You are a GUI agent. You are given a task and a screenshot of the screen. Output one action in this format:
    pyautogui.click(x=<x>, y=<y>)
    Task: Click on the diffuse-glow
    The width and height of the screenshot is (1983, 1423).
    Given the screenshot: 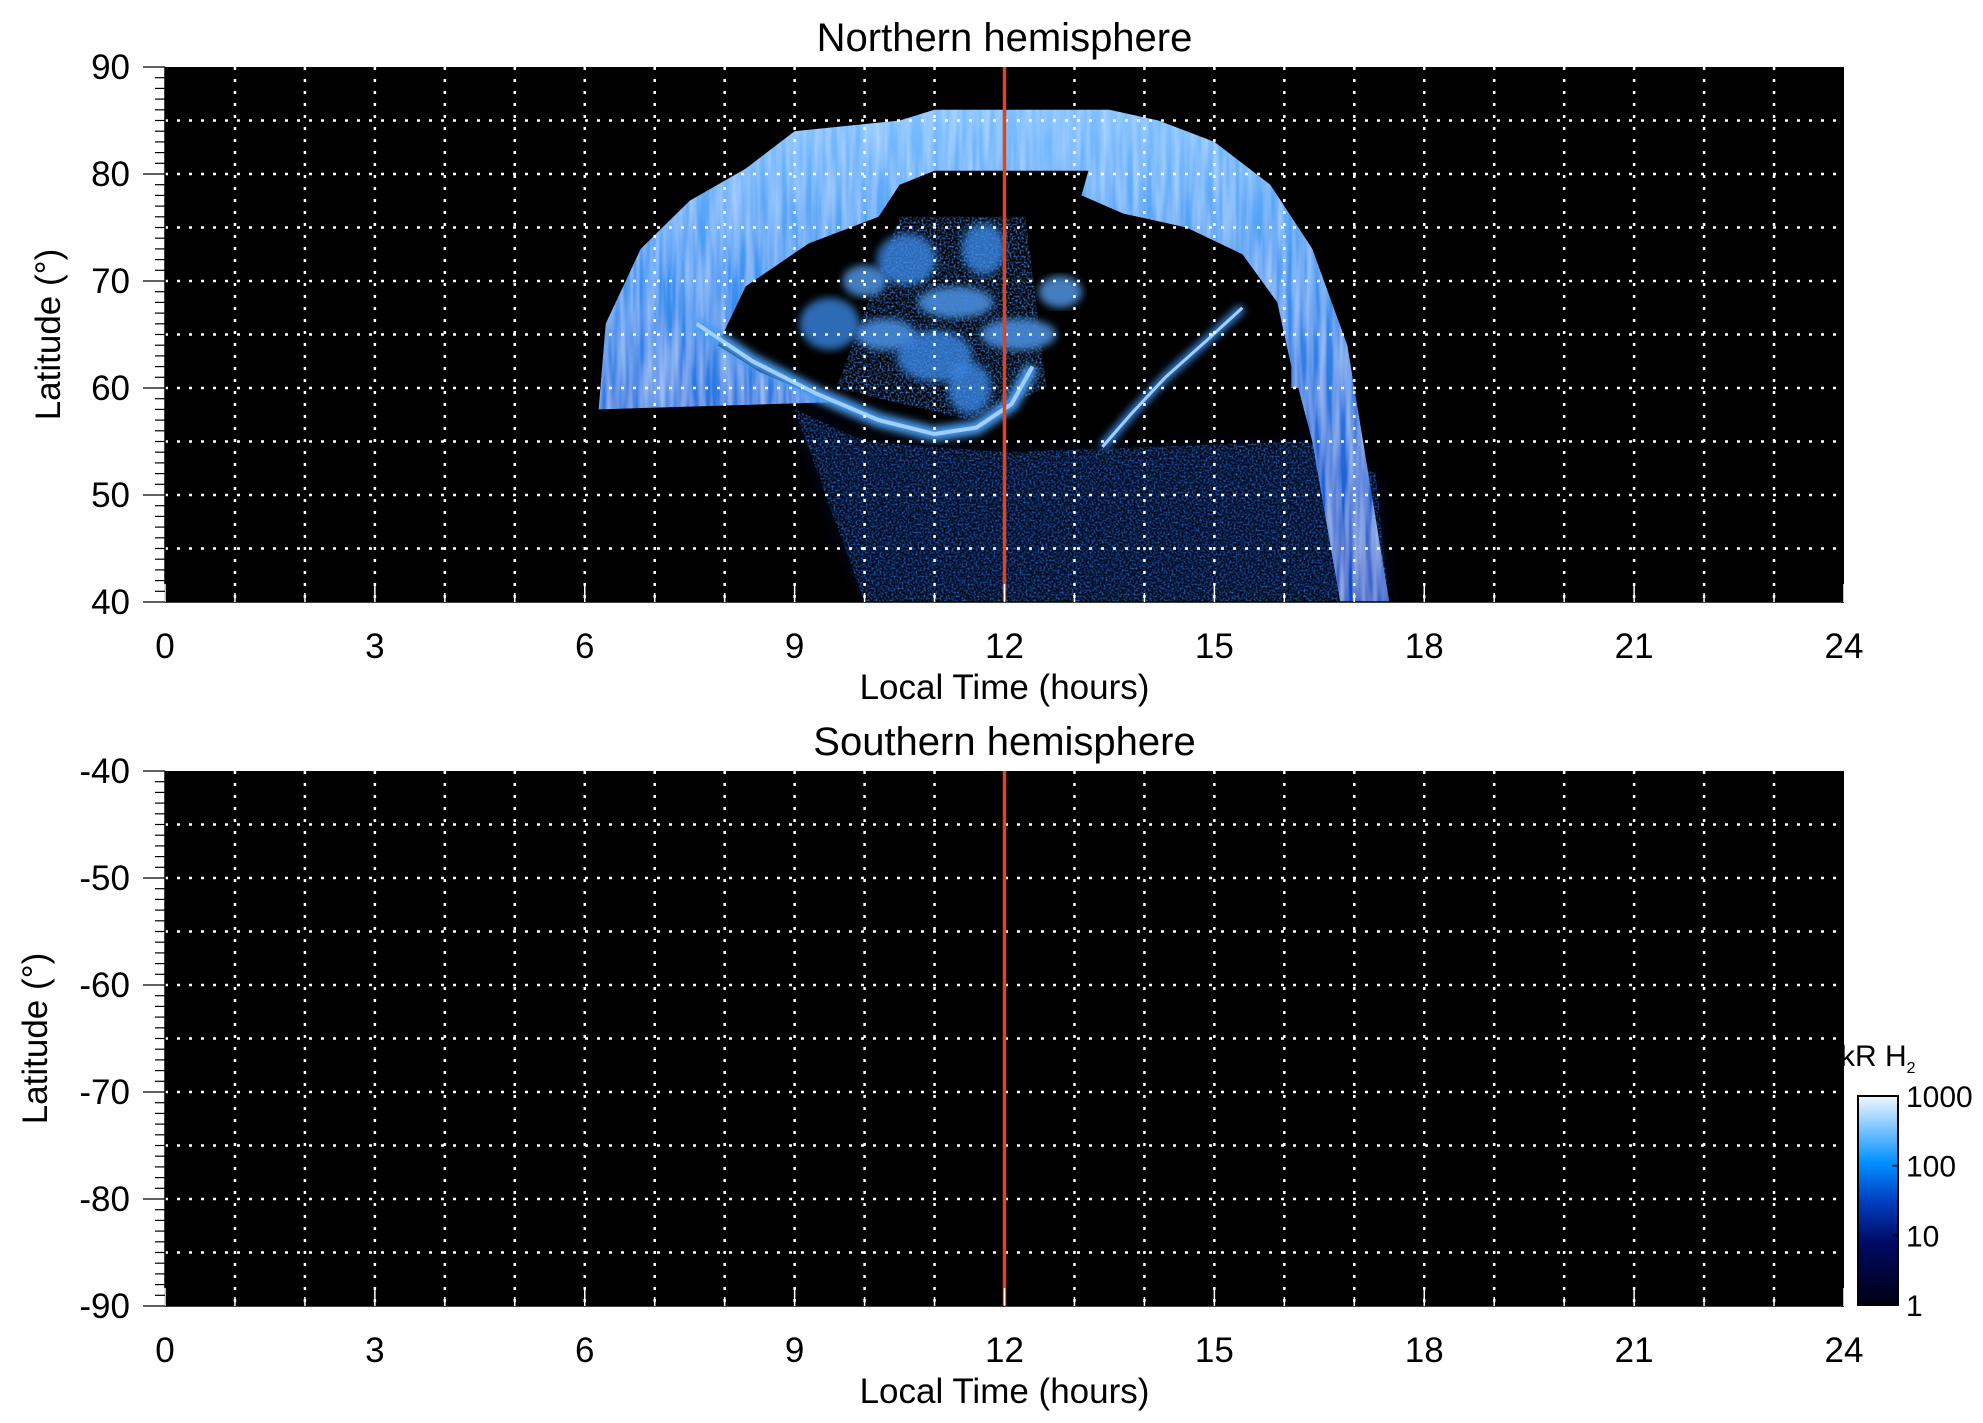 What is the action you would take?
    pyautogui.click(x=1092, y=505)
    